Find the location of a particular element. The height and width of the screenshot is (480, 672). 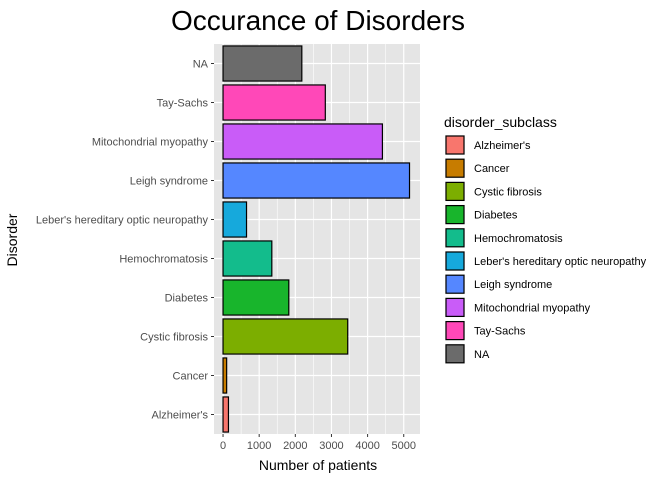

x-axis-title: Number of patients is located at coordinates (318, 465).